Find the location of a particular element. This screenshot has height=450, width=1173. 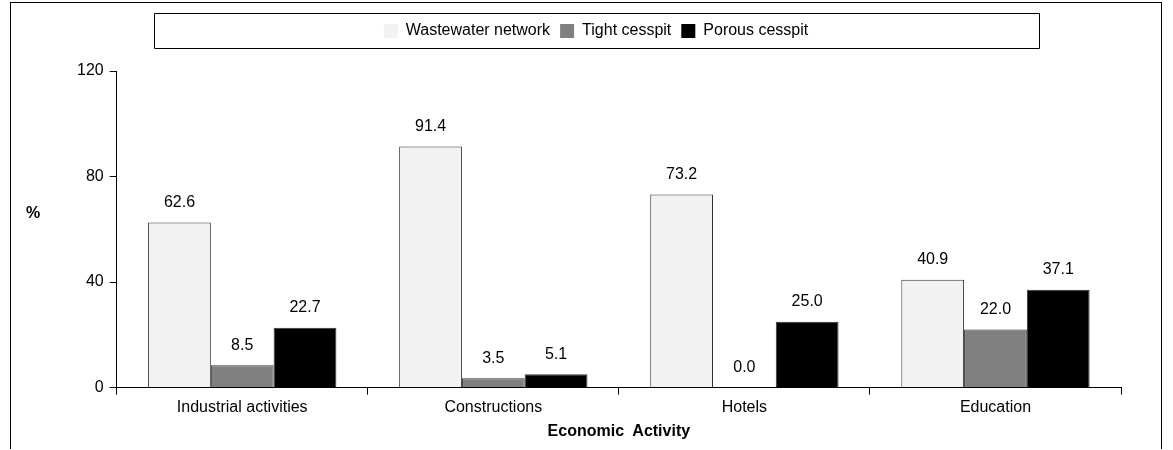

legend-label: Porous cesspit is located at coordinates (756, 30).